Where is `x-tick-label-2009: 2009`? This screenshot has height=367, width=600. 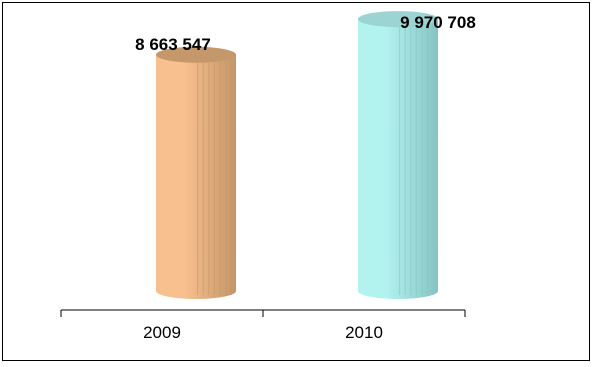 x-tick-label-2009: 2009 is located at coordinates (162, 332).